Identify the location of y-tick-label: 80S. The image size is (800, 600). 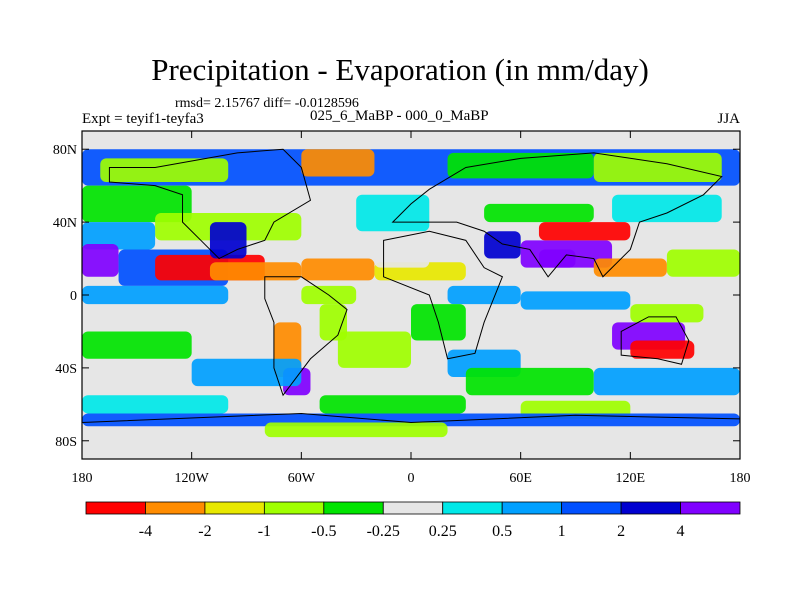
(66, 442).